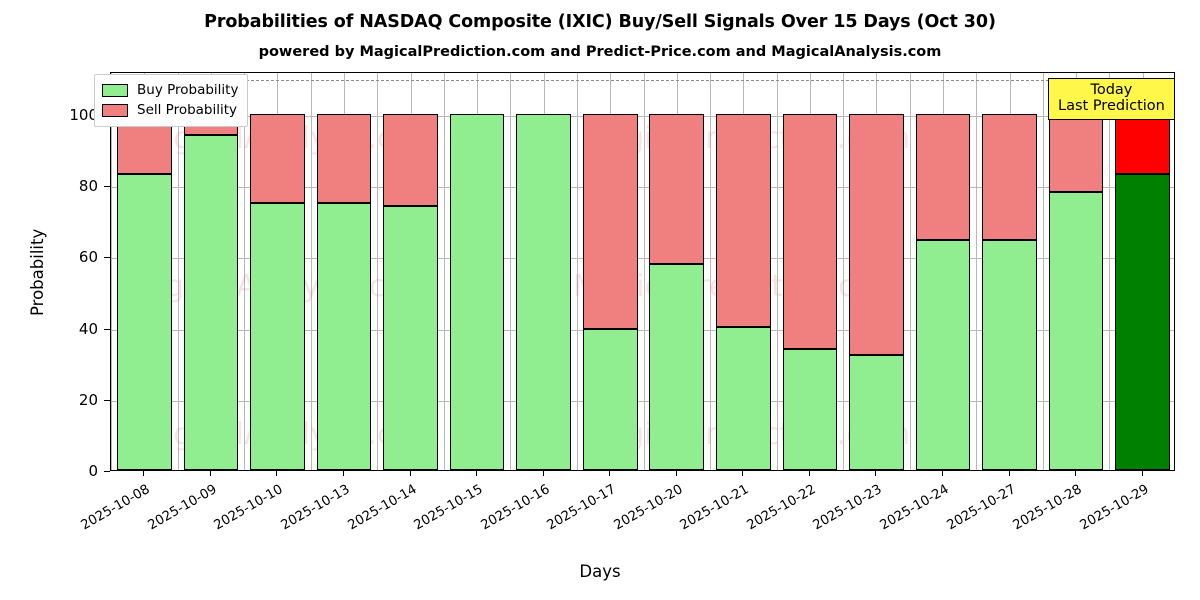 The height and width of the screenshot is (600, 1200). I want to click on x-axis-label: Days, so click(600, 571).